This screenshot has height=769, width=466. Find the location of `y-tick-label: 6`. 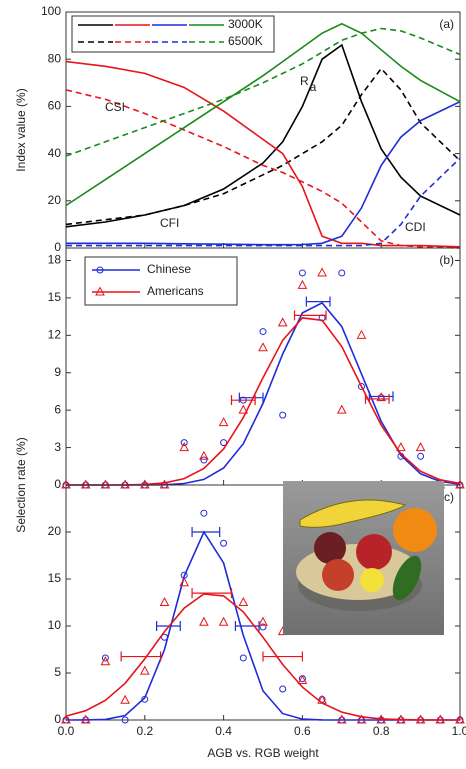

y-tick-label: 6 is located at coordinates (57, 409).